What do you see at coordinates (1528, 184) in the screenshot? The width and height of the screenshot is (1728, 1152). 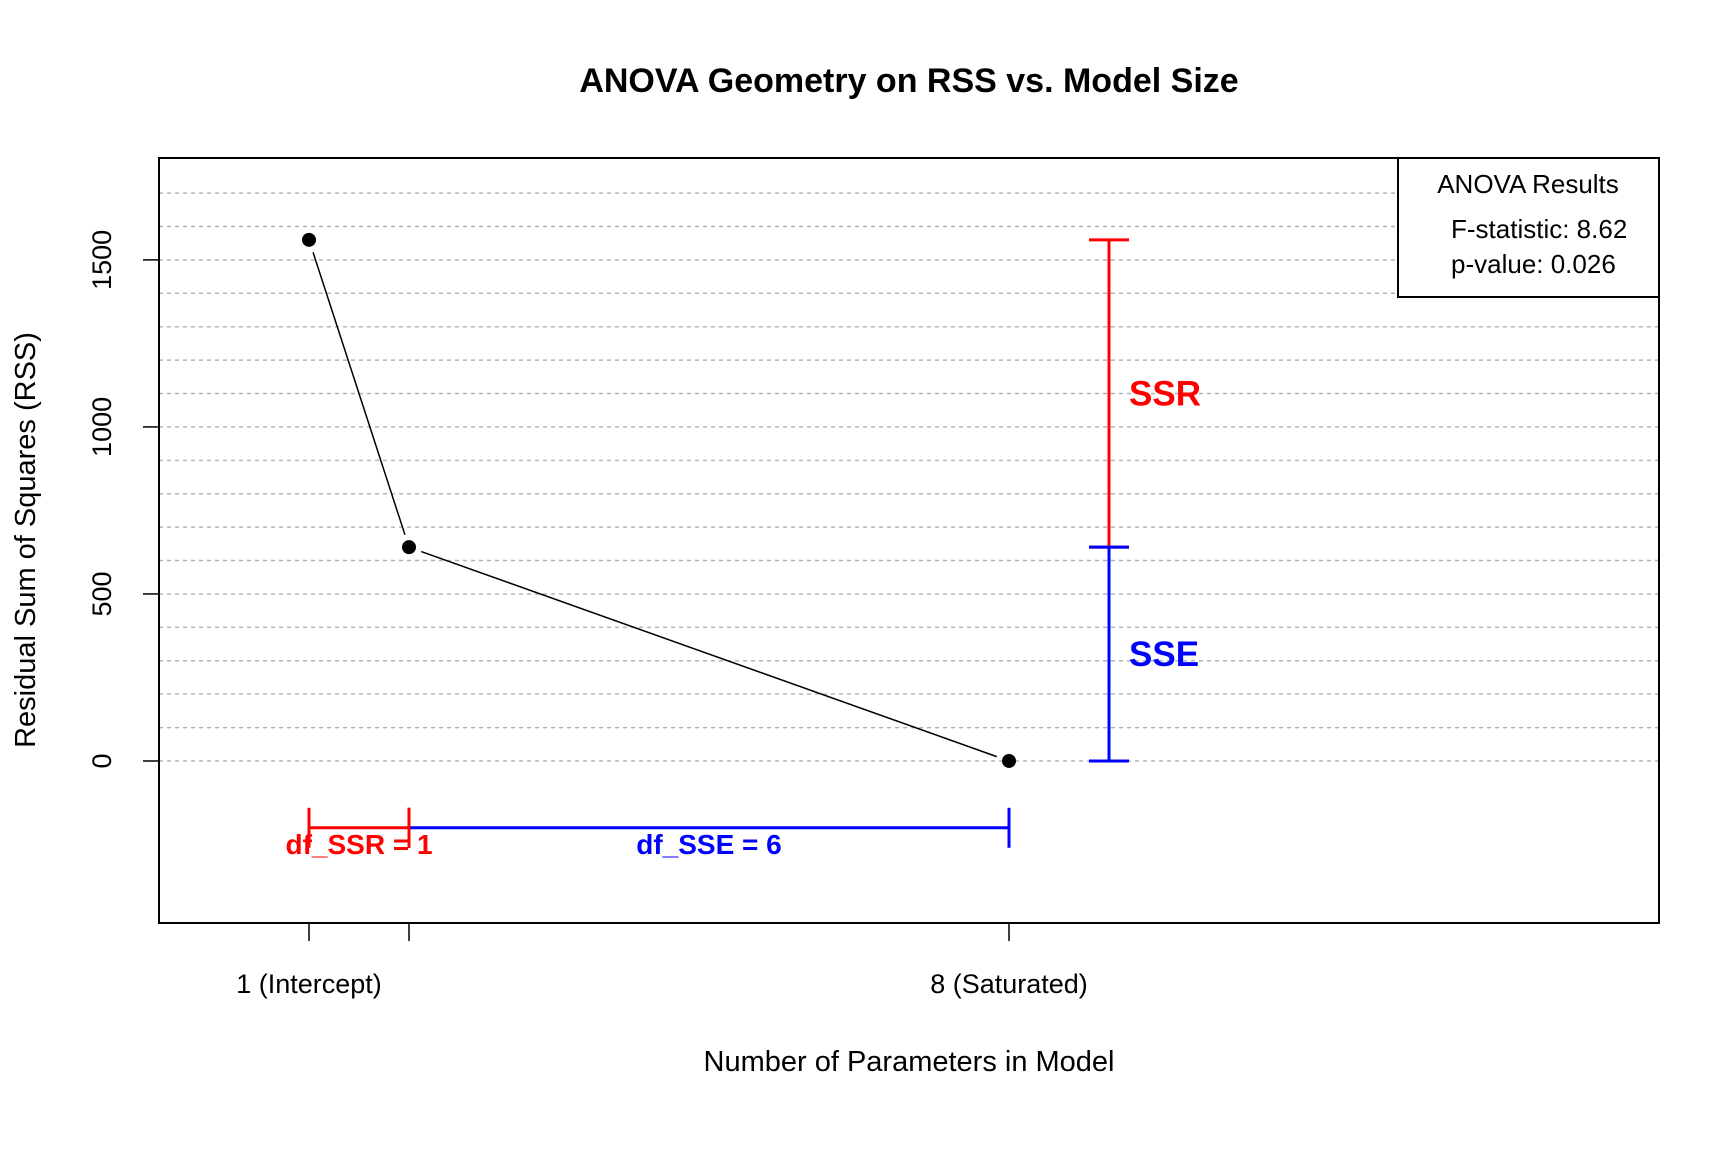 I see `legend-title: ANOVA Results` at bounding box center [1528, 184].